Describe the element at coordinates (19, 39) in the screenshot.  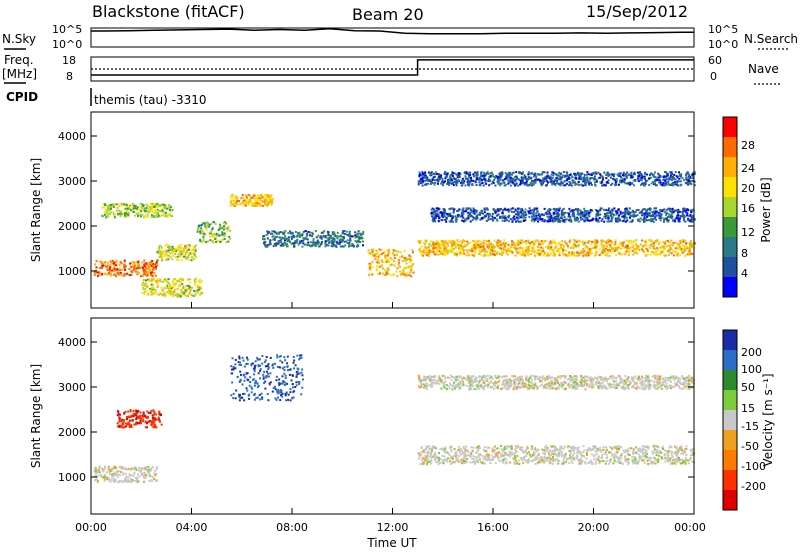
I see `nsky-label: N.Sky` at that location.